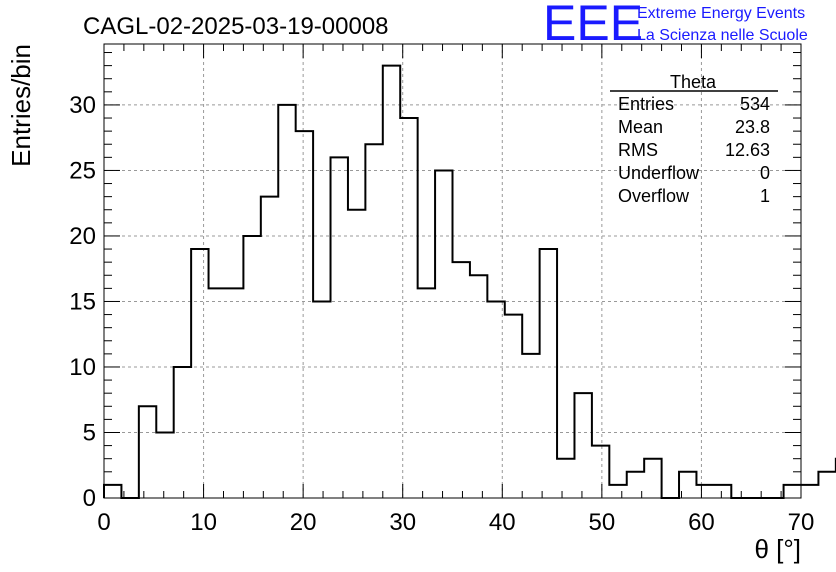 The height and width of the screenshot is (572, 836). Describe the element at coordinates (638, 150) in the screenshot. I see `stats-label: RMS` at that location.